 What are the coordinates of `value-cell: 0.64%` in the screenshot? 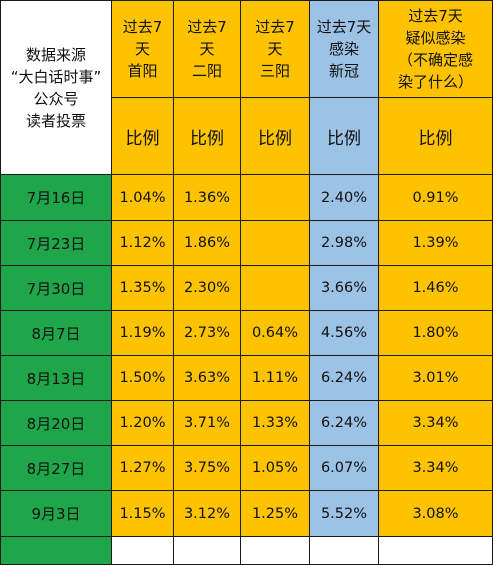 It's located at (275, 333).